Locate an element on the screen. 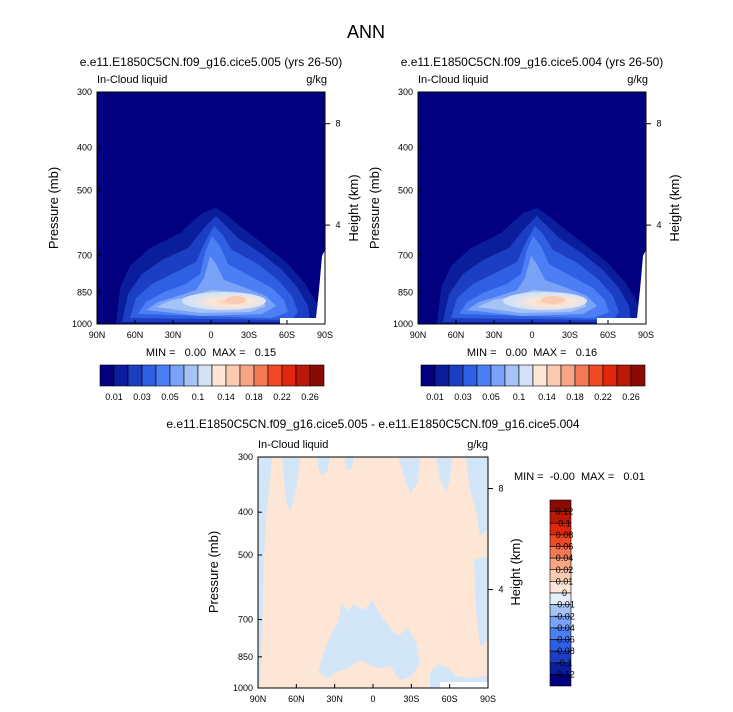 This screenshot has height=712, width=733. panel-2-colorbar: 0.01 0.03 0.05 0.1 0.14 0.18 0.22 0.26 is located at coordinates (533, 383).